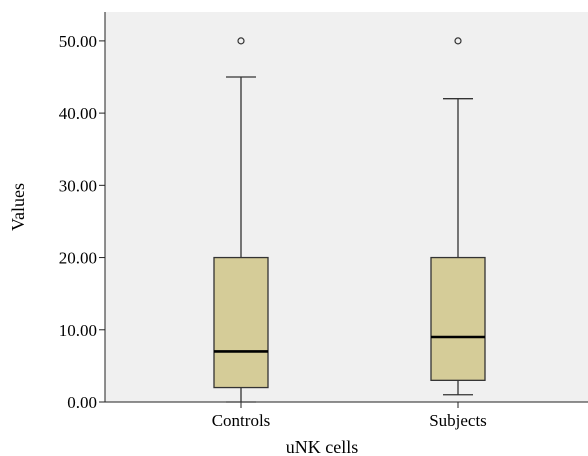 The height and width of the screenshot is (456, 588). I want to click on y-axis-ticks: 0.00 10.00 20.00 30.00 40.00 50.00, so click(82, 222).